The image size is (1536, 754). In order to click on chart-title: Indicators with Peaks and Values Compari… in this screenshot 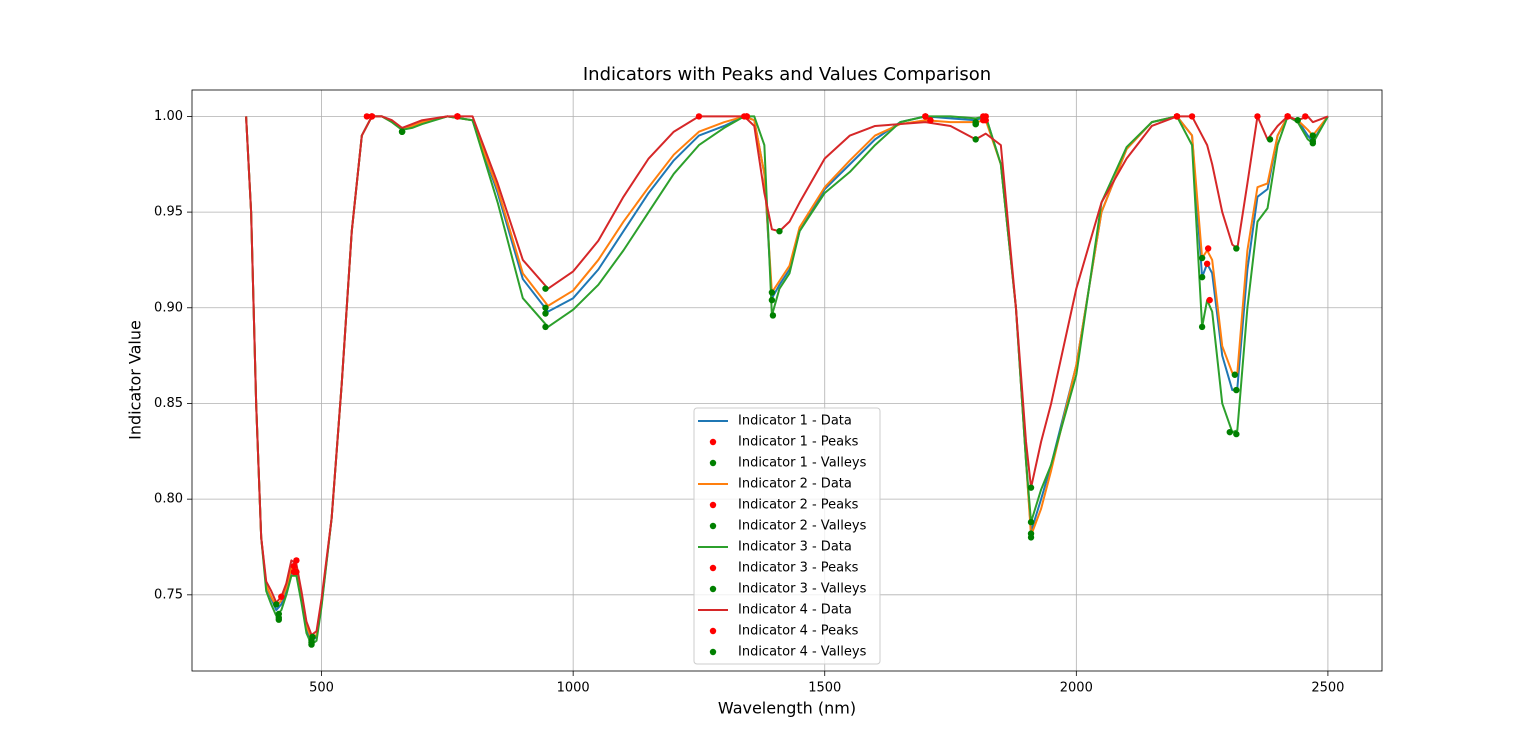, I will do `click(787, 74)`.